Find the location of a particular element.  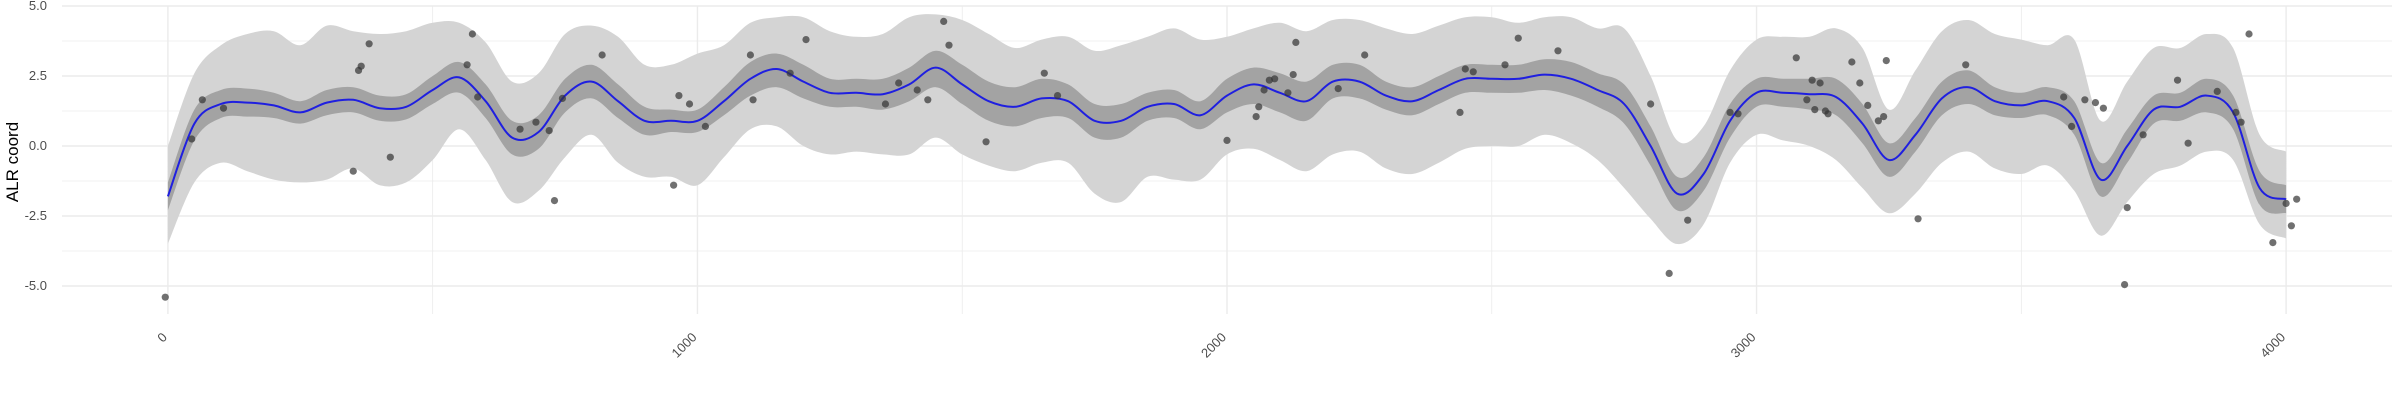

y-tick-label: 2.5 is located at coordinates (38, 75).